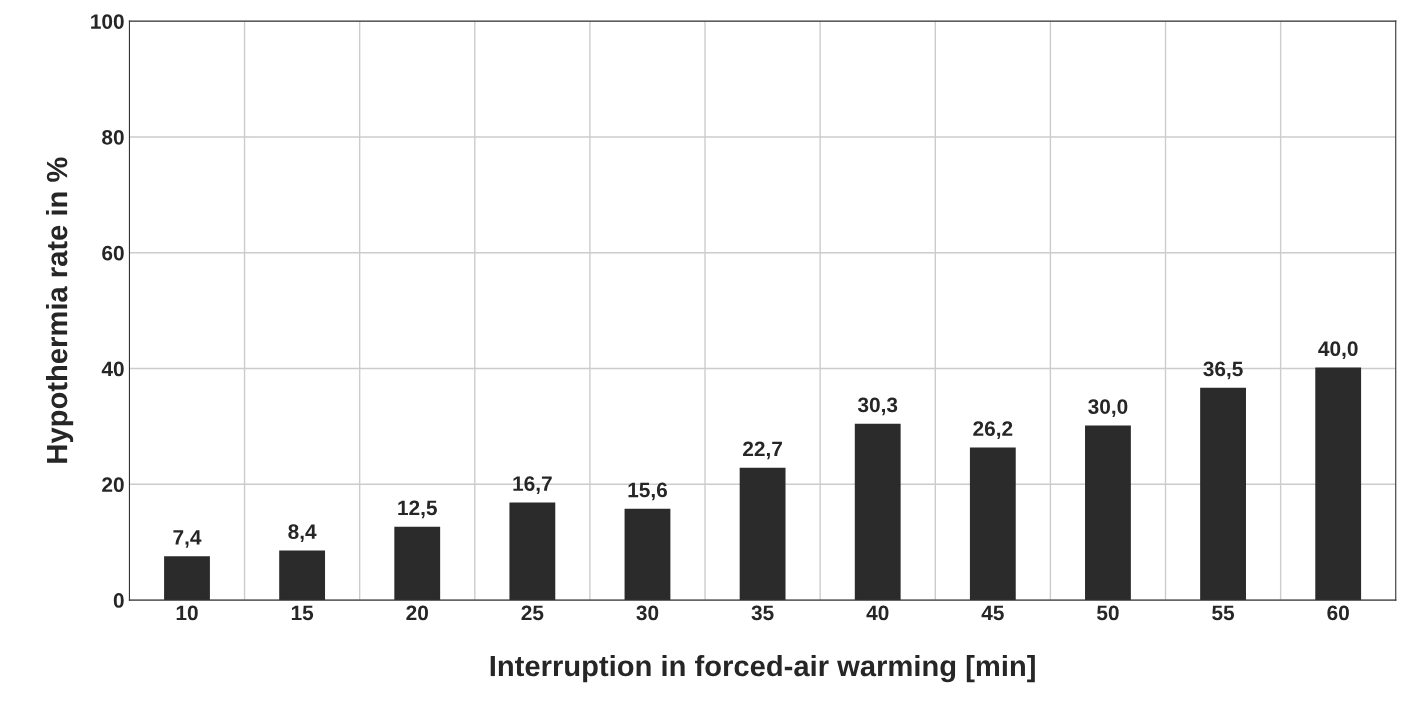 The width and height of the screenshot is (1407, 706). I want to click on x-tick-label: 10, so click(187, 613).